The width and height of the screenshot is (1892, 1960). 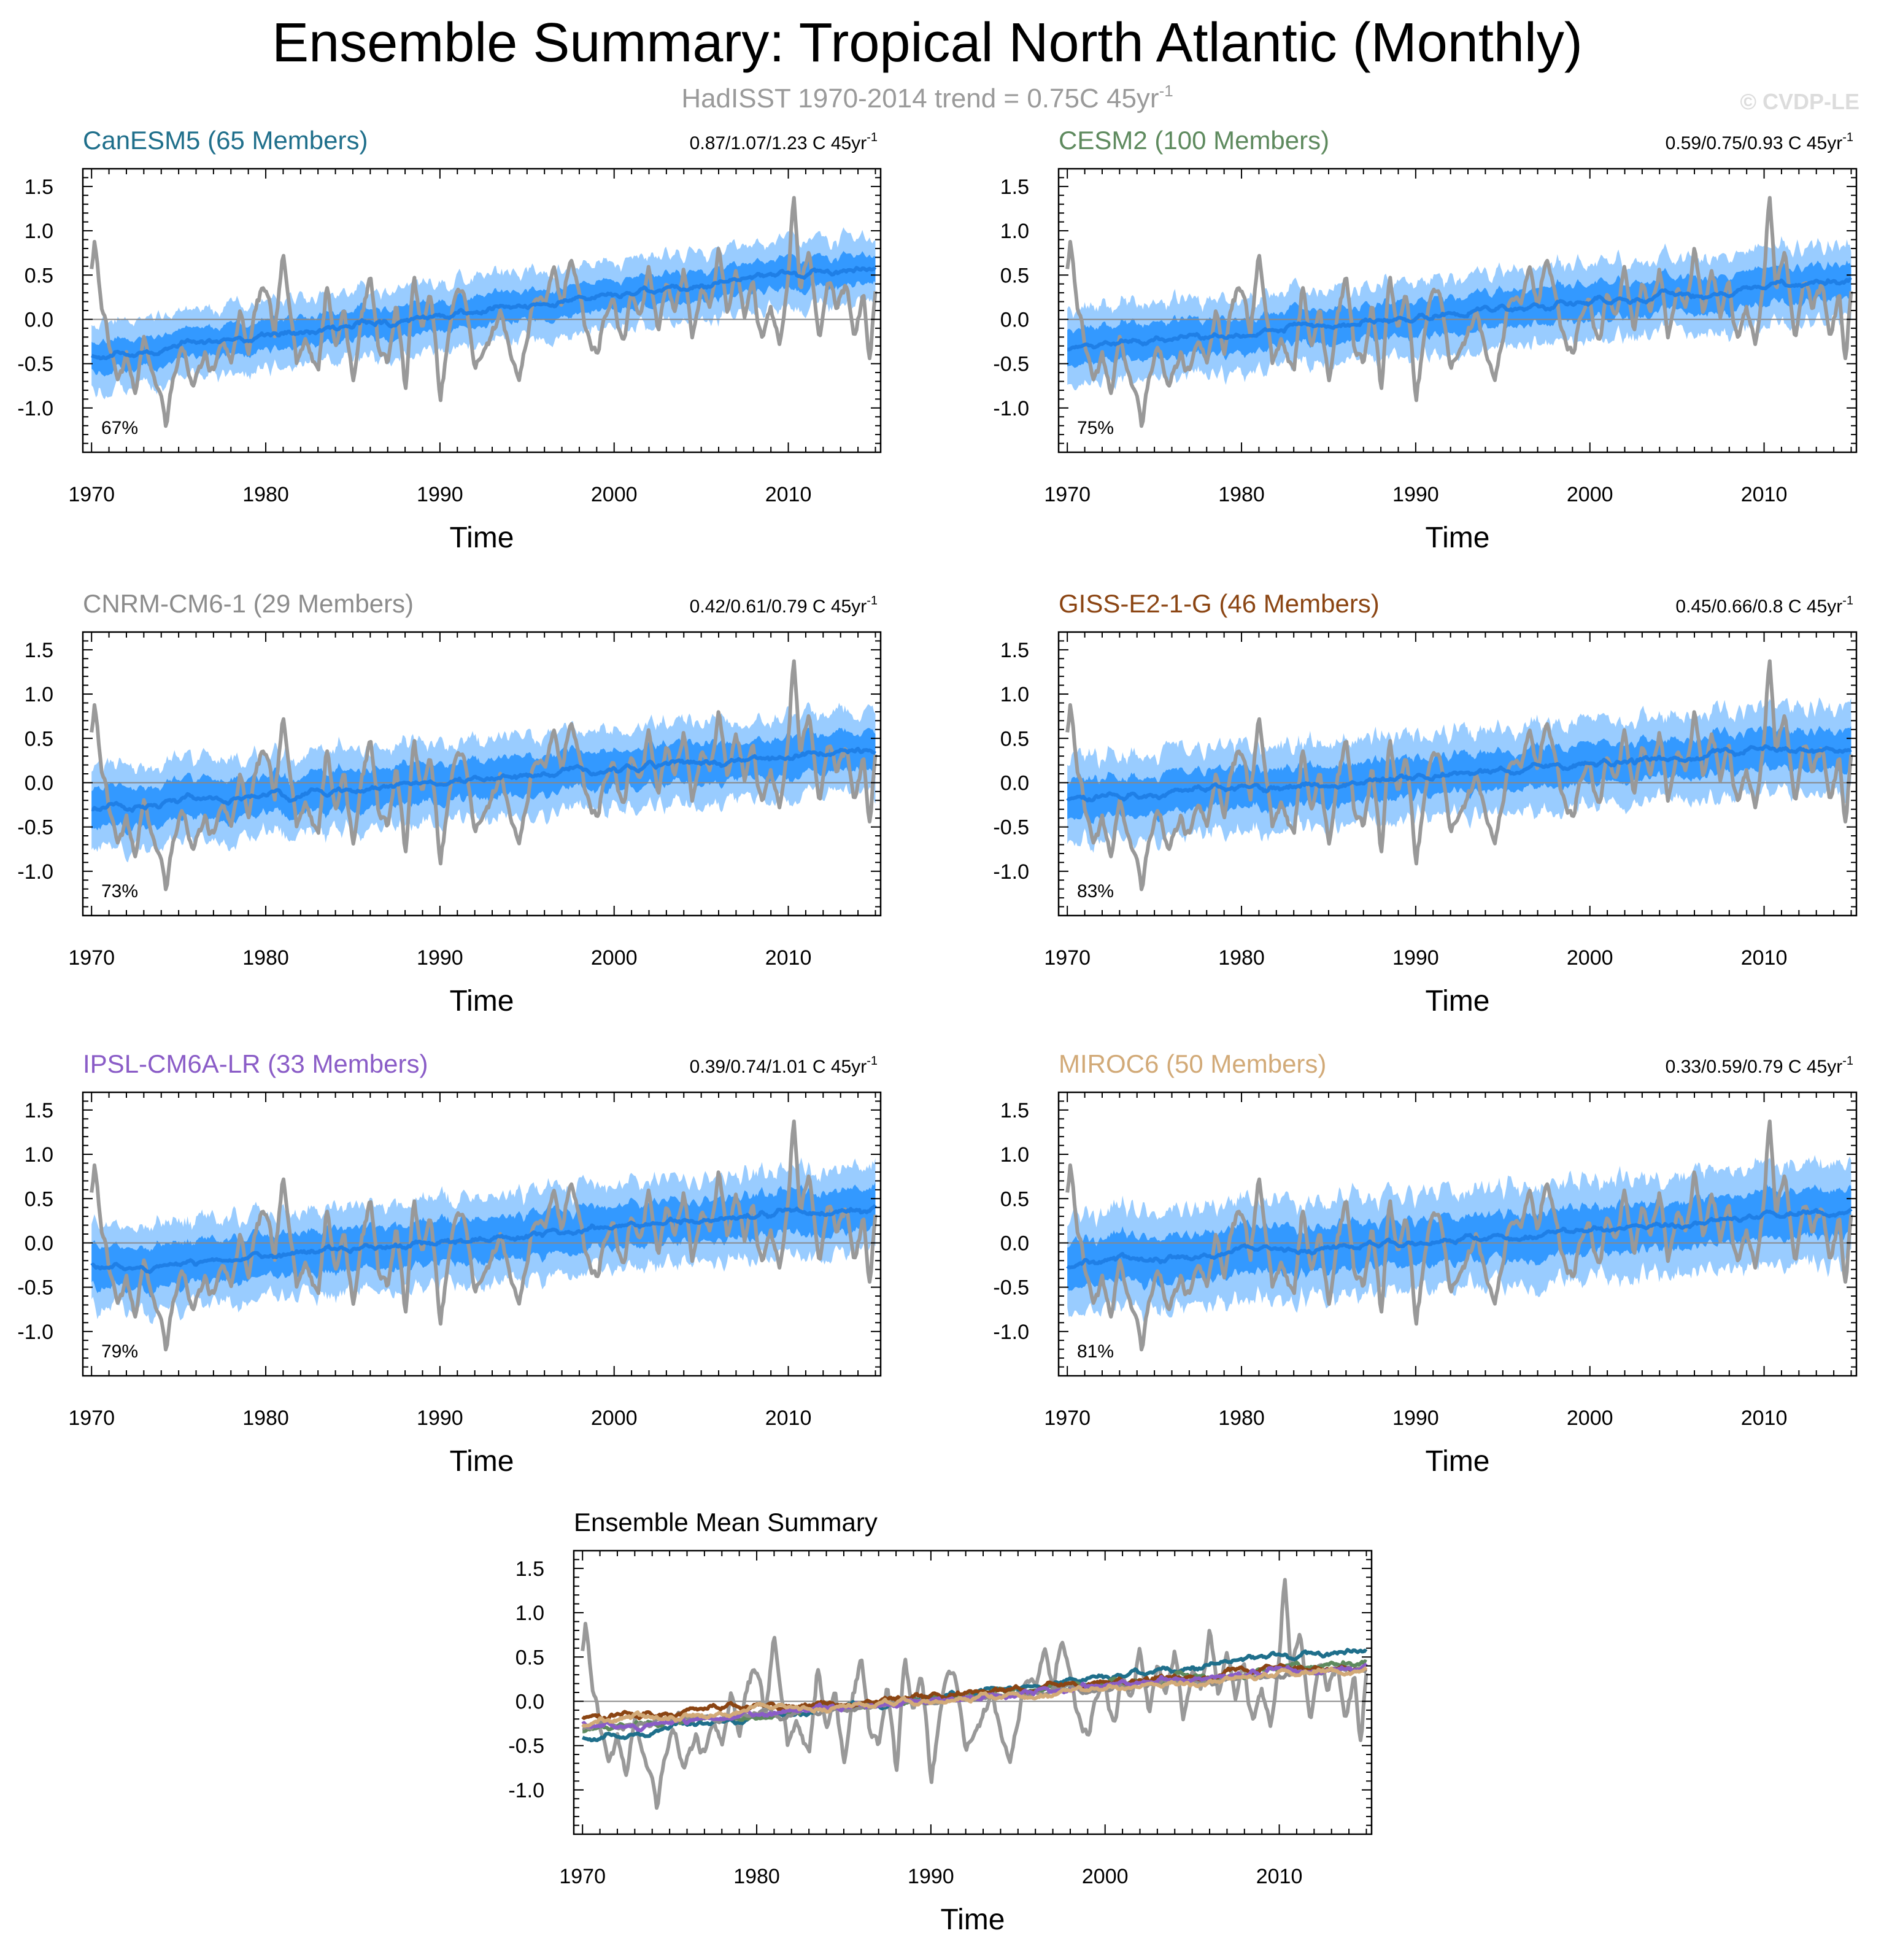 I want to click on trend-values: 0.45/0.66/0.8 C 45yr, so click(x=1758, y=606).